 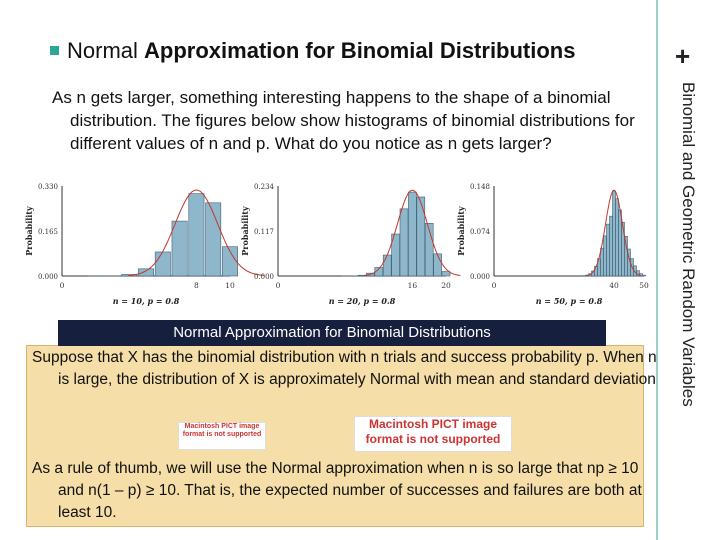 I want to click on plus-icon: +, so click(x=683, y=56).